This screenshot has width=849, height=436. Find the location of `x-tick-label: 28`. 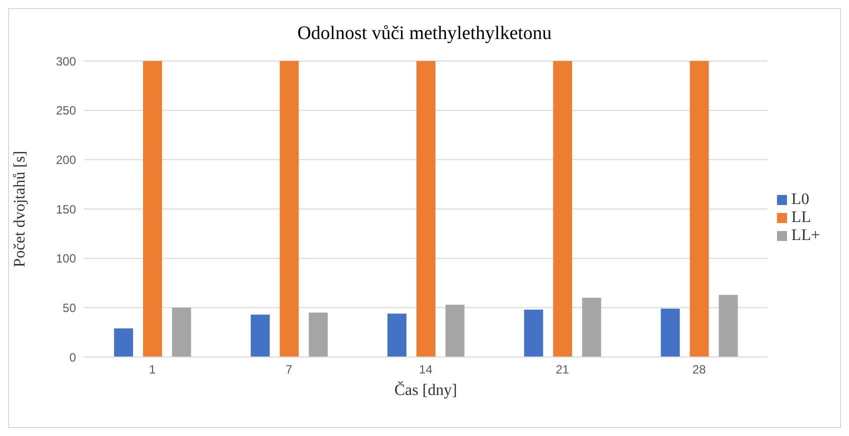

x-tick-label: 28 is located at coordinates (699, 369).